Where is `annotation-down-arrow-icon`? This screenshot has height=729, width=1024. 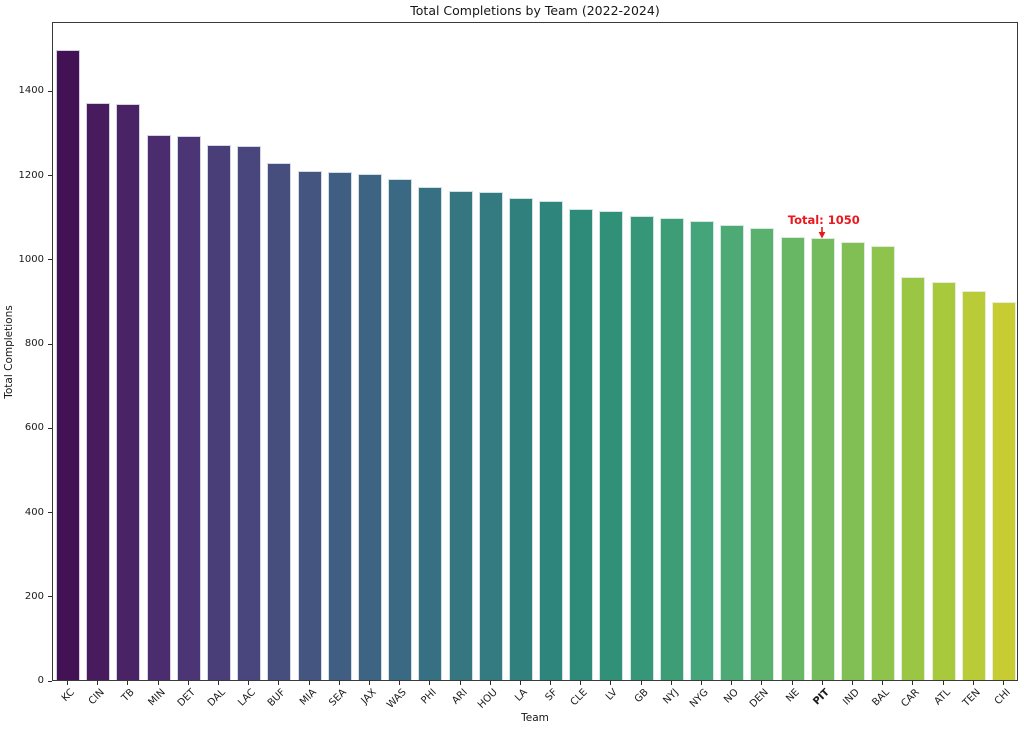 annotation-down-arrow-icon is located at coordinates (822, 233).